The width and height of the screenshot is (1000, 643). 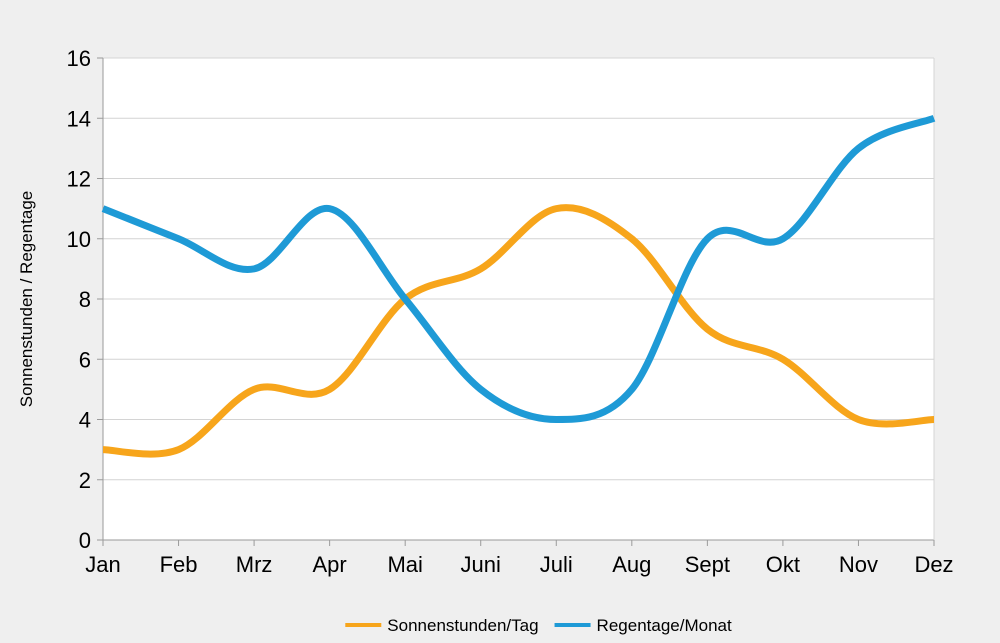 I want to click on y-tick-label: 4, so click(x=85, y=420).